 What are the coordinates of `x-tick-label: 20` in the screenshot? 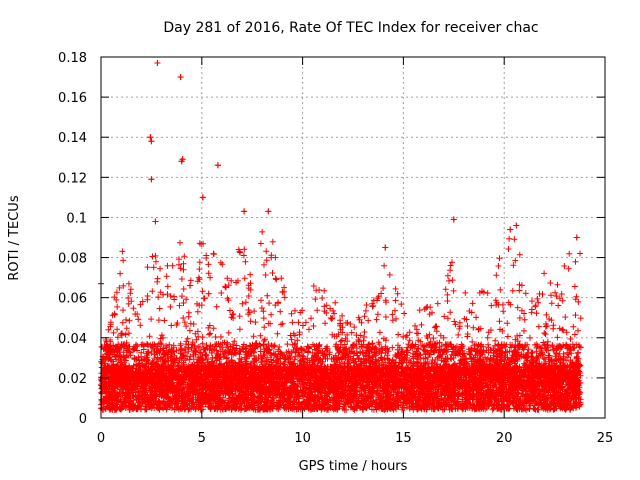 It's located at (504, 438).